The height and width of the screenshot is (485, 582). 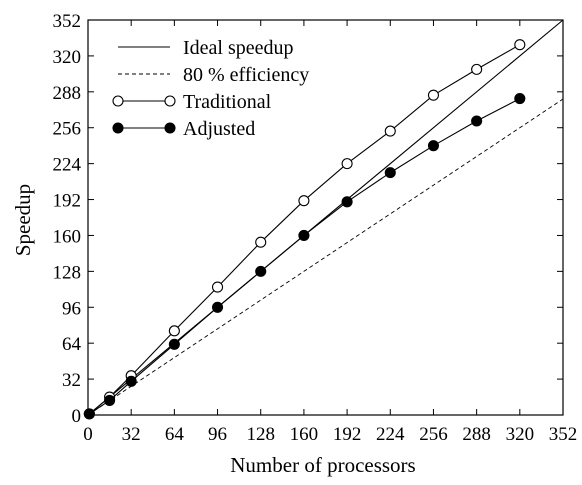 I want to click on x-tick-label: 224, so click(x=390, y=434).